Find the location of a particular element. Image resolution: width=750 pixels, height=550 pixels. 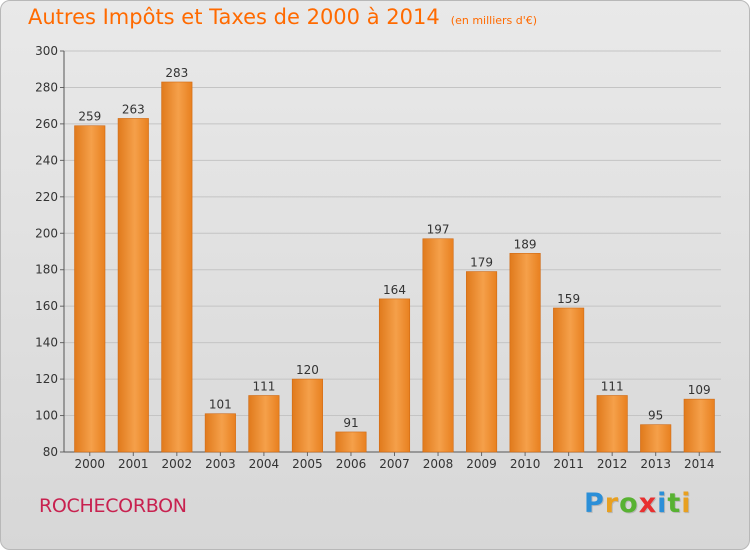

y-tick-label: 300 is located at coordinates (46, 51).